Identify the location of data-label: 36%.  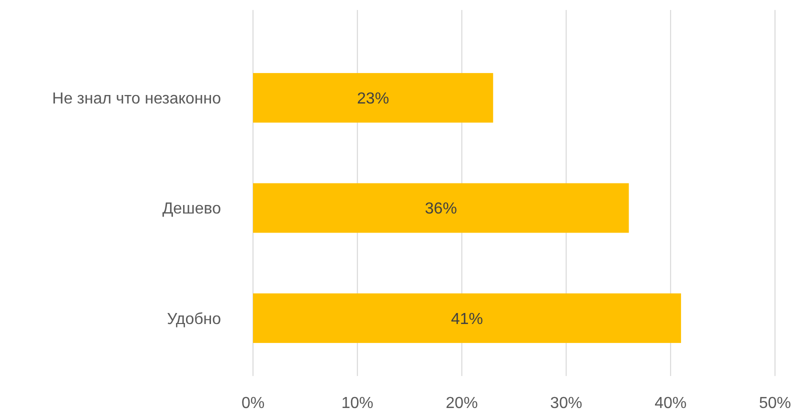
(440, 209).